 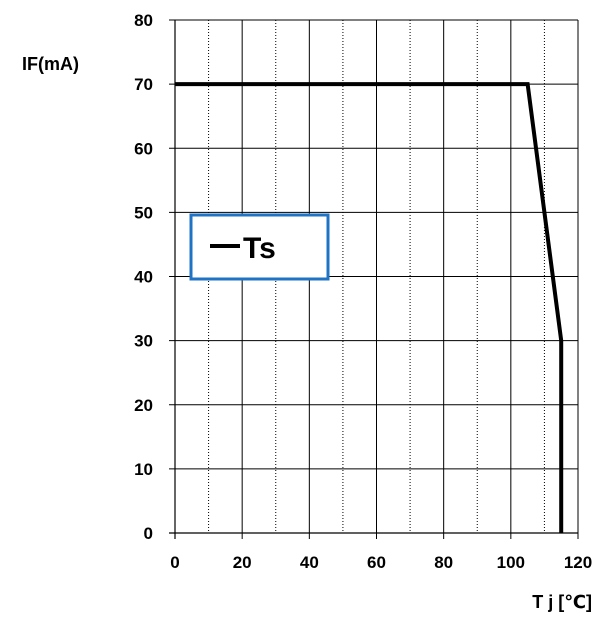 What do you see at coordinates (50, 64) in the screenshot?
I see `y-axis-title: IF(mA)` at bounding box center [50, 64].